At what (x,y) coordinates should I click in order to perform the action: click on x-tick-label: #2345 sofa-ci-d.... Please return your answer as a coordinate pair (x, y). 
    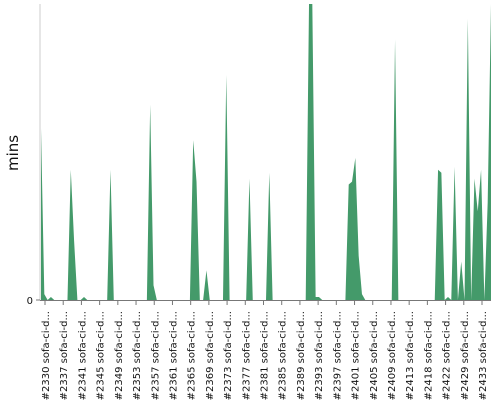
    Looking at the image, I should click on (101, 355).